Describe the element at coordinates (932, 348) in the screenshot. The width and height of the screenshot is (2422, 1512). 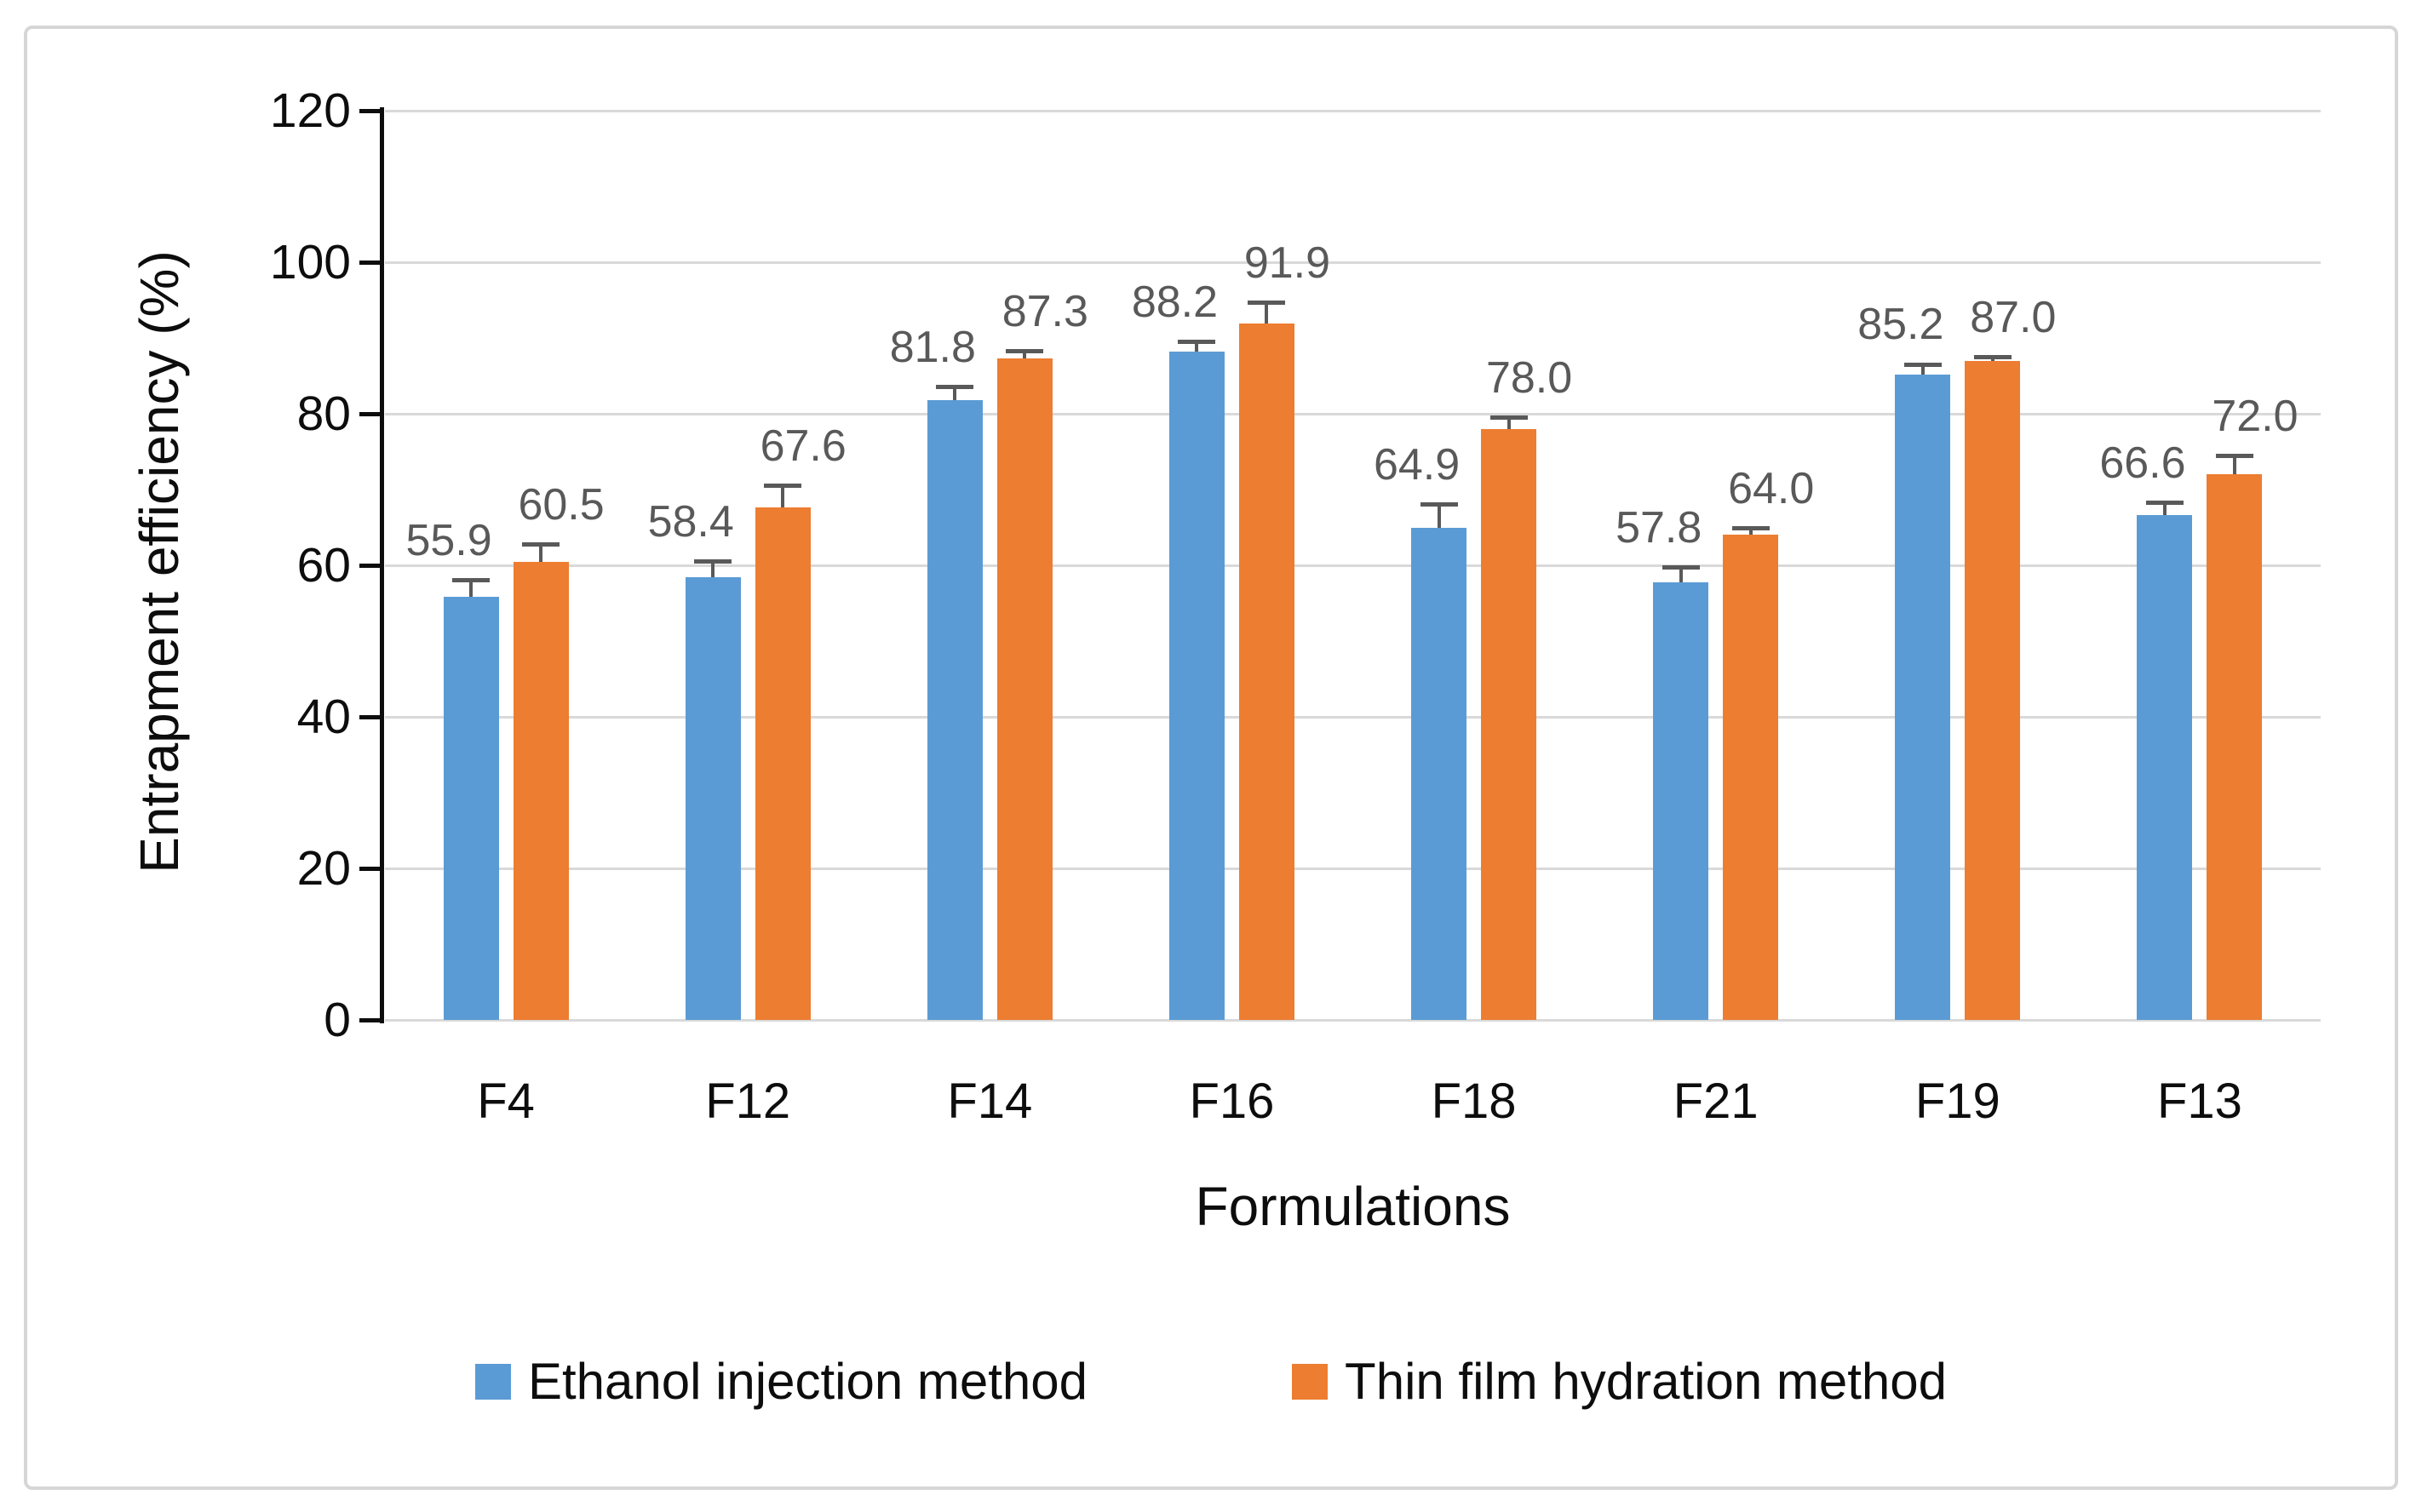
I see `data-label-F14-series1: 81.8` at that location.